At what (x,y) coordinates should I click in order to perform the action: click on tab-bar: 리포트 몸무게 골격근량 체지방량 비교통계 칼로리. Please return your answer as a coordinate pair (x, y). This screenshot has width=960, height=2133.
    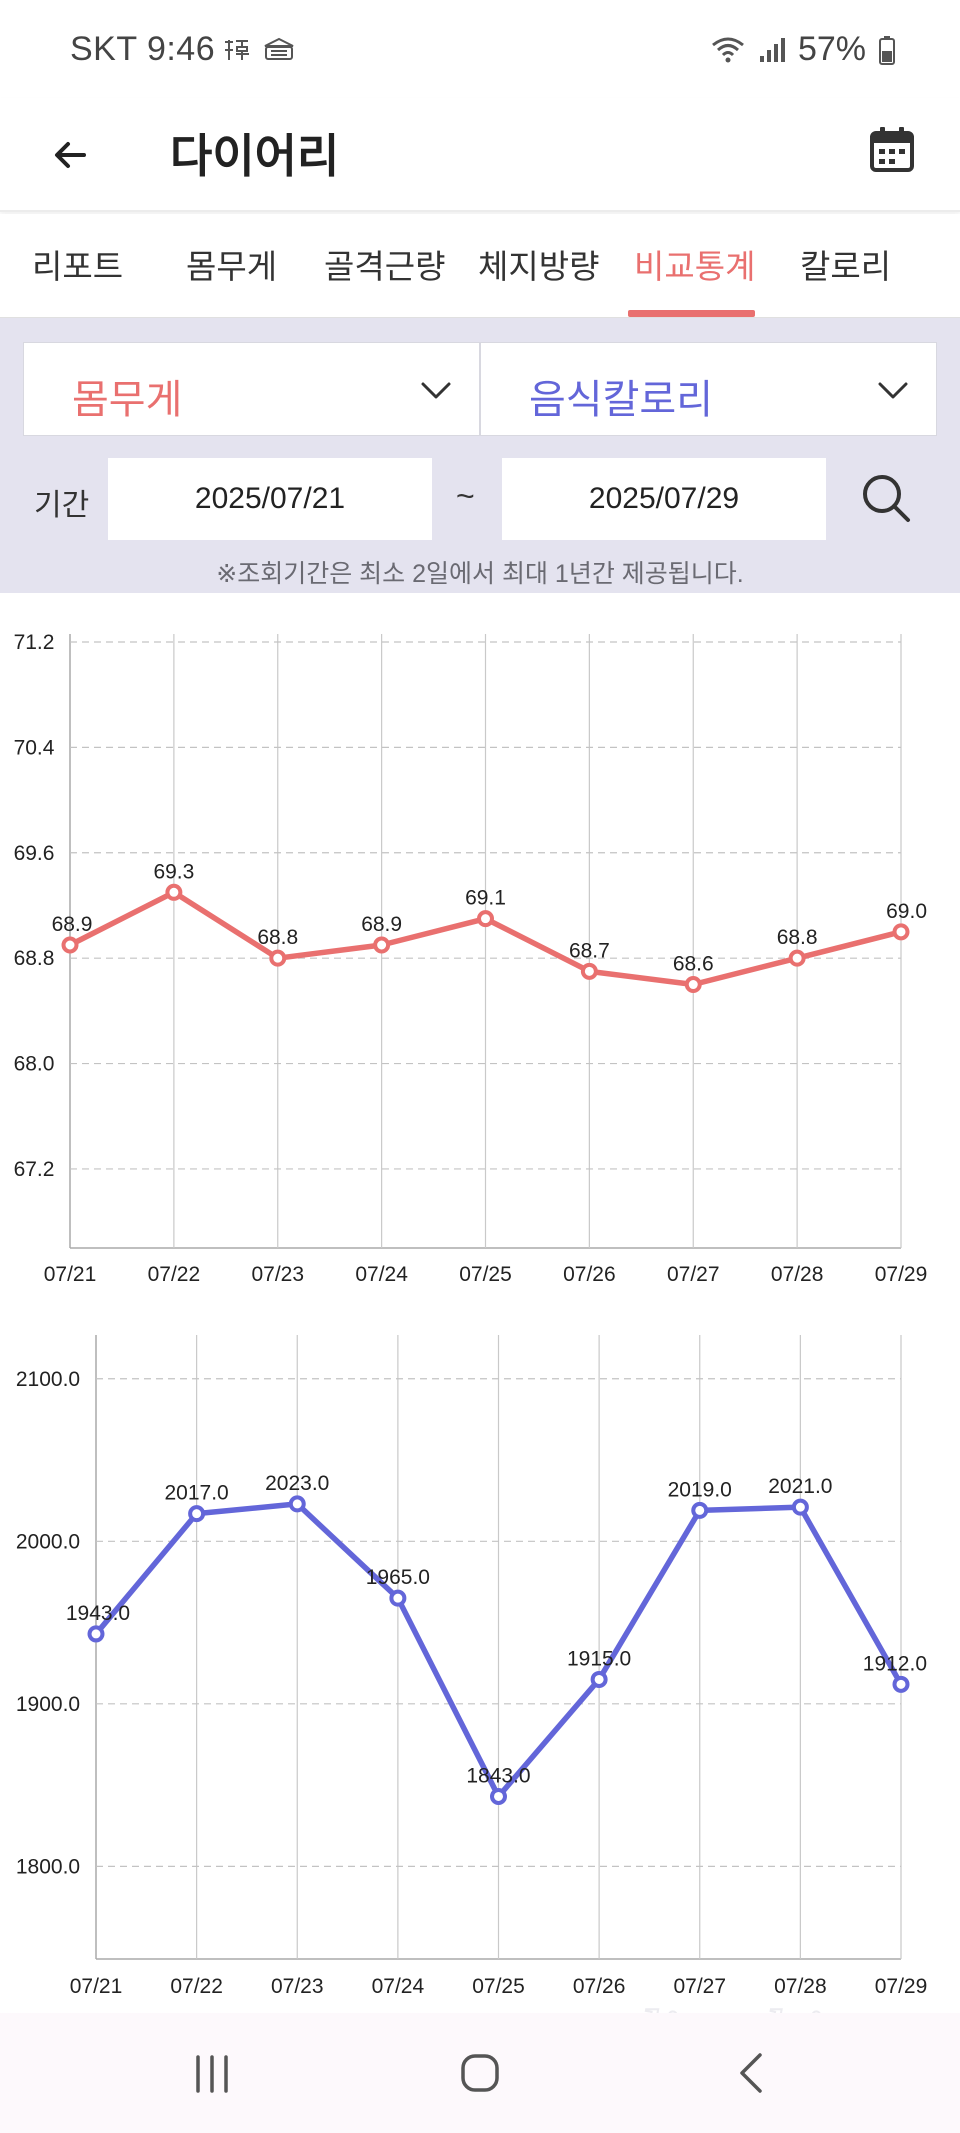
    Looking at the image, I should click on (480, 266).